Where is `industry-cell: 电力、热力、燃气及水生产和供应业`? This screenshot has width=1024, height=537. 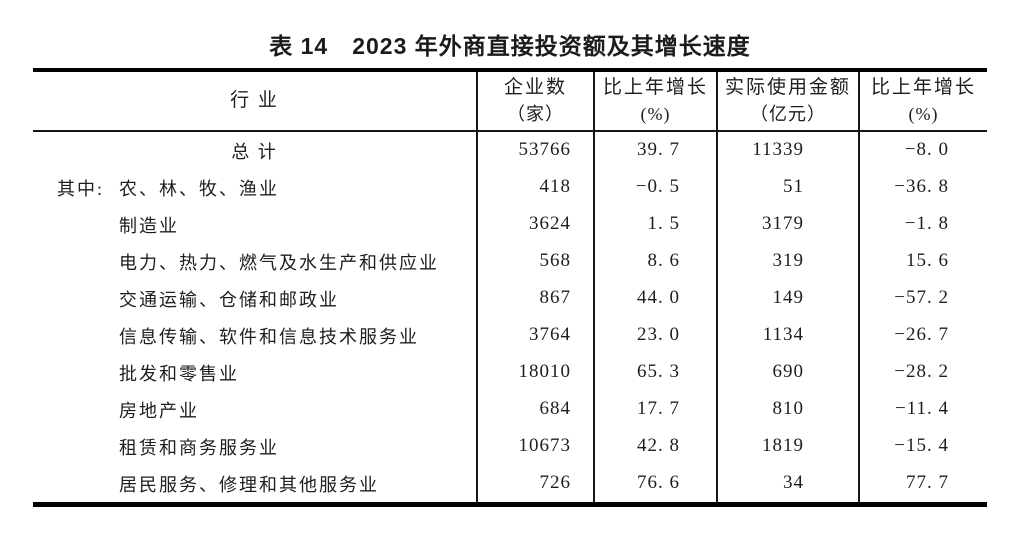
industry-cell: 电力、热力、燃气及水生产和供应业 is located at coordinates (255, 261).